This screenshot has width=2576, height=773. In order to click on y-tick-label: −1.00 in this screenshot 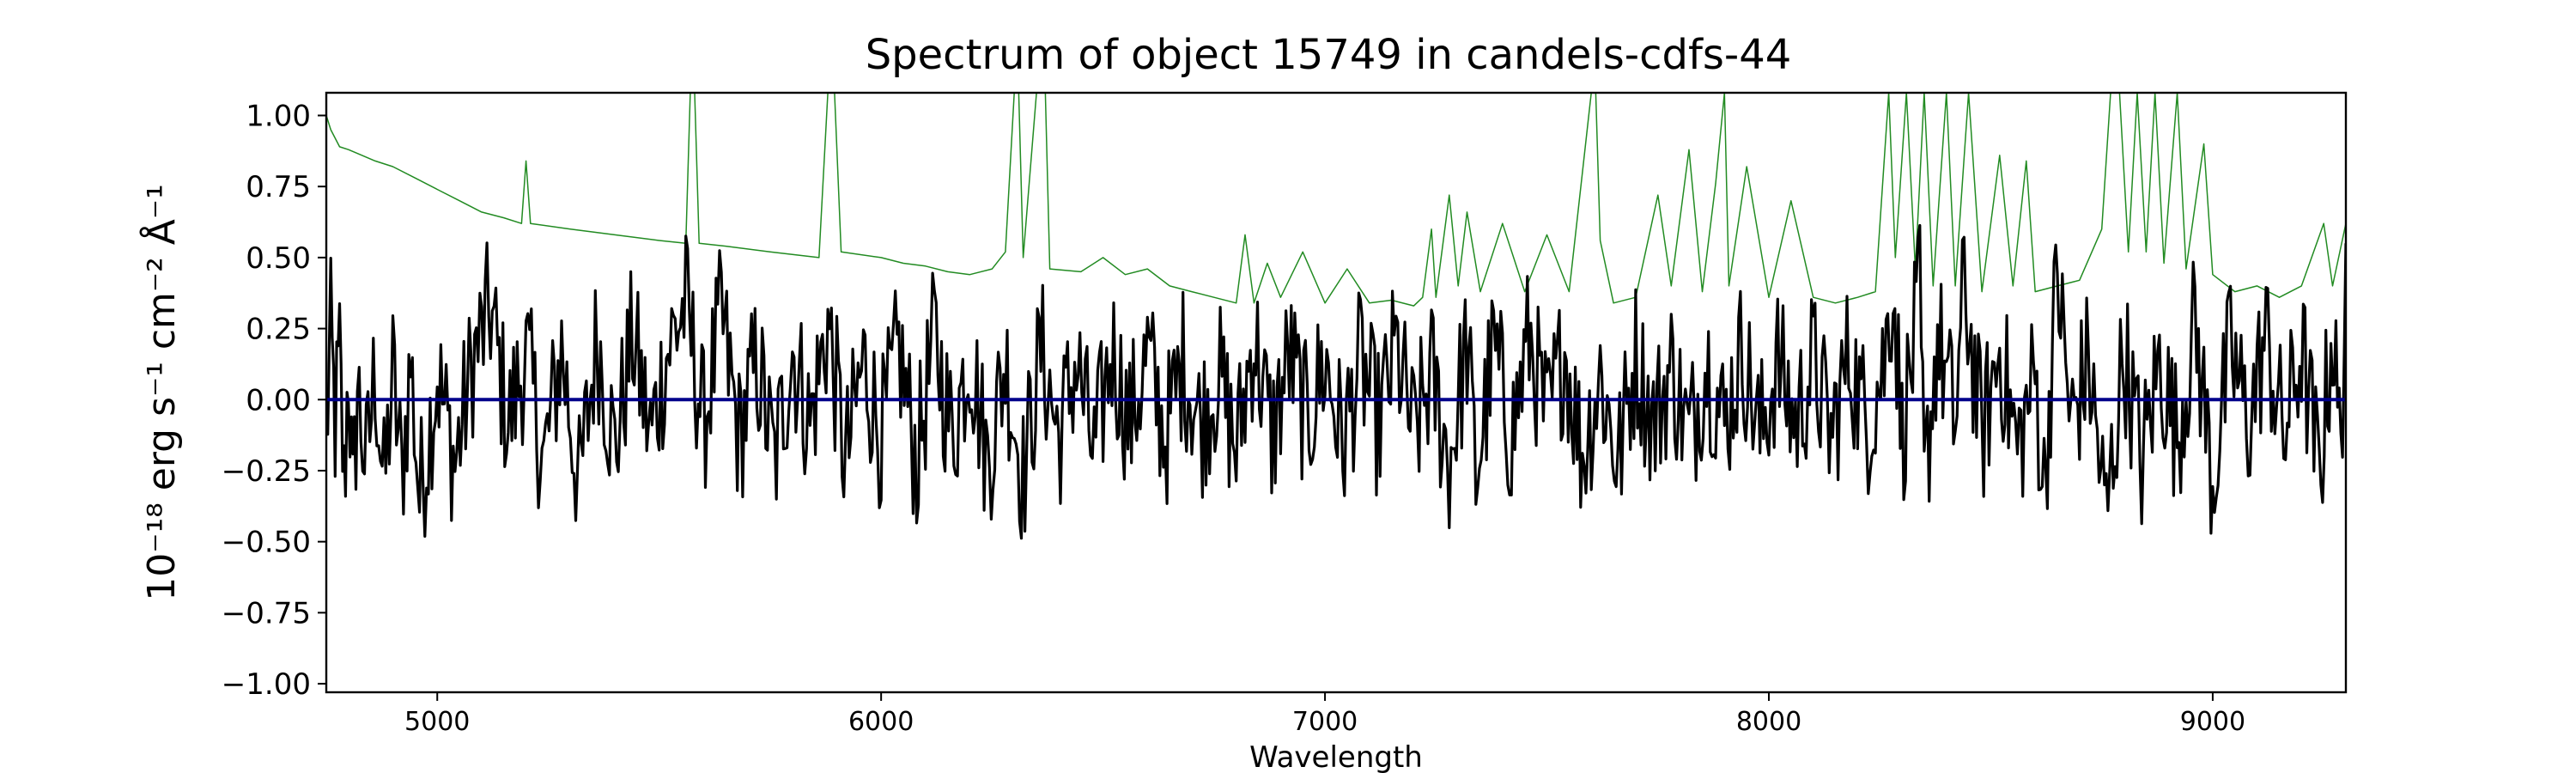, I will do `click(266, 684)`.